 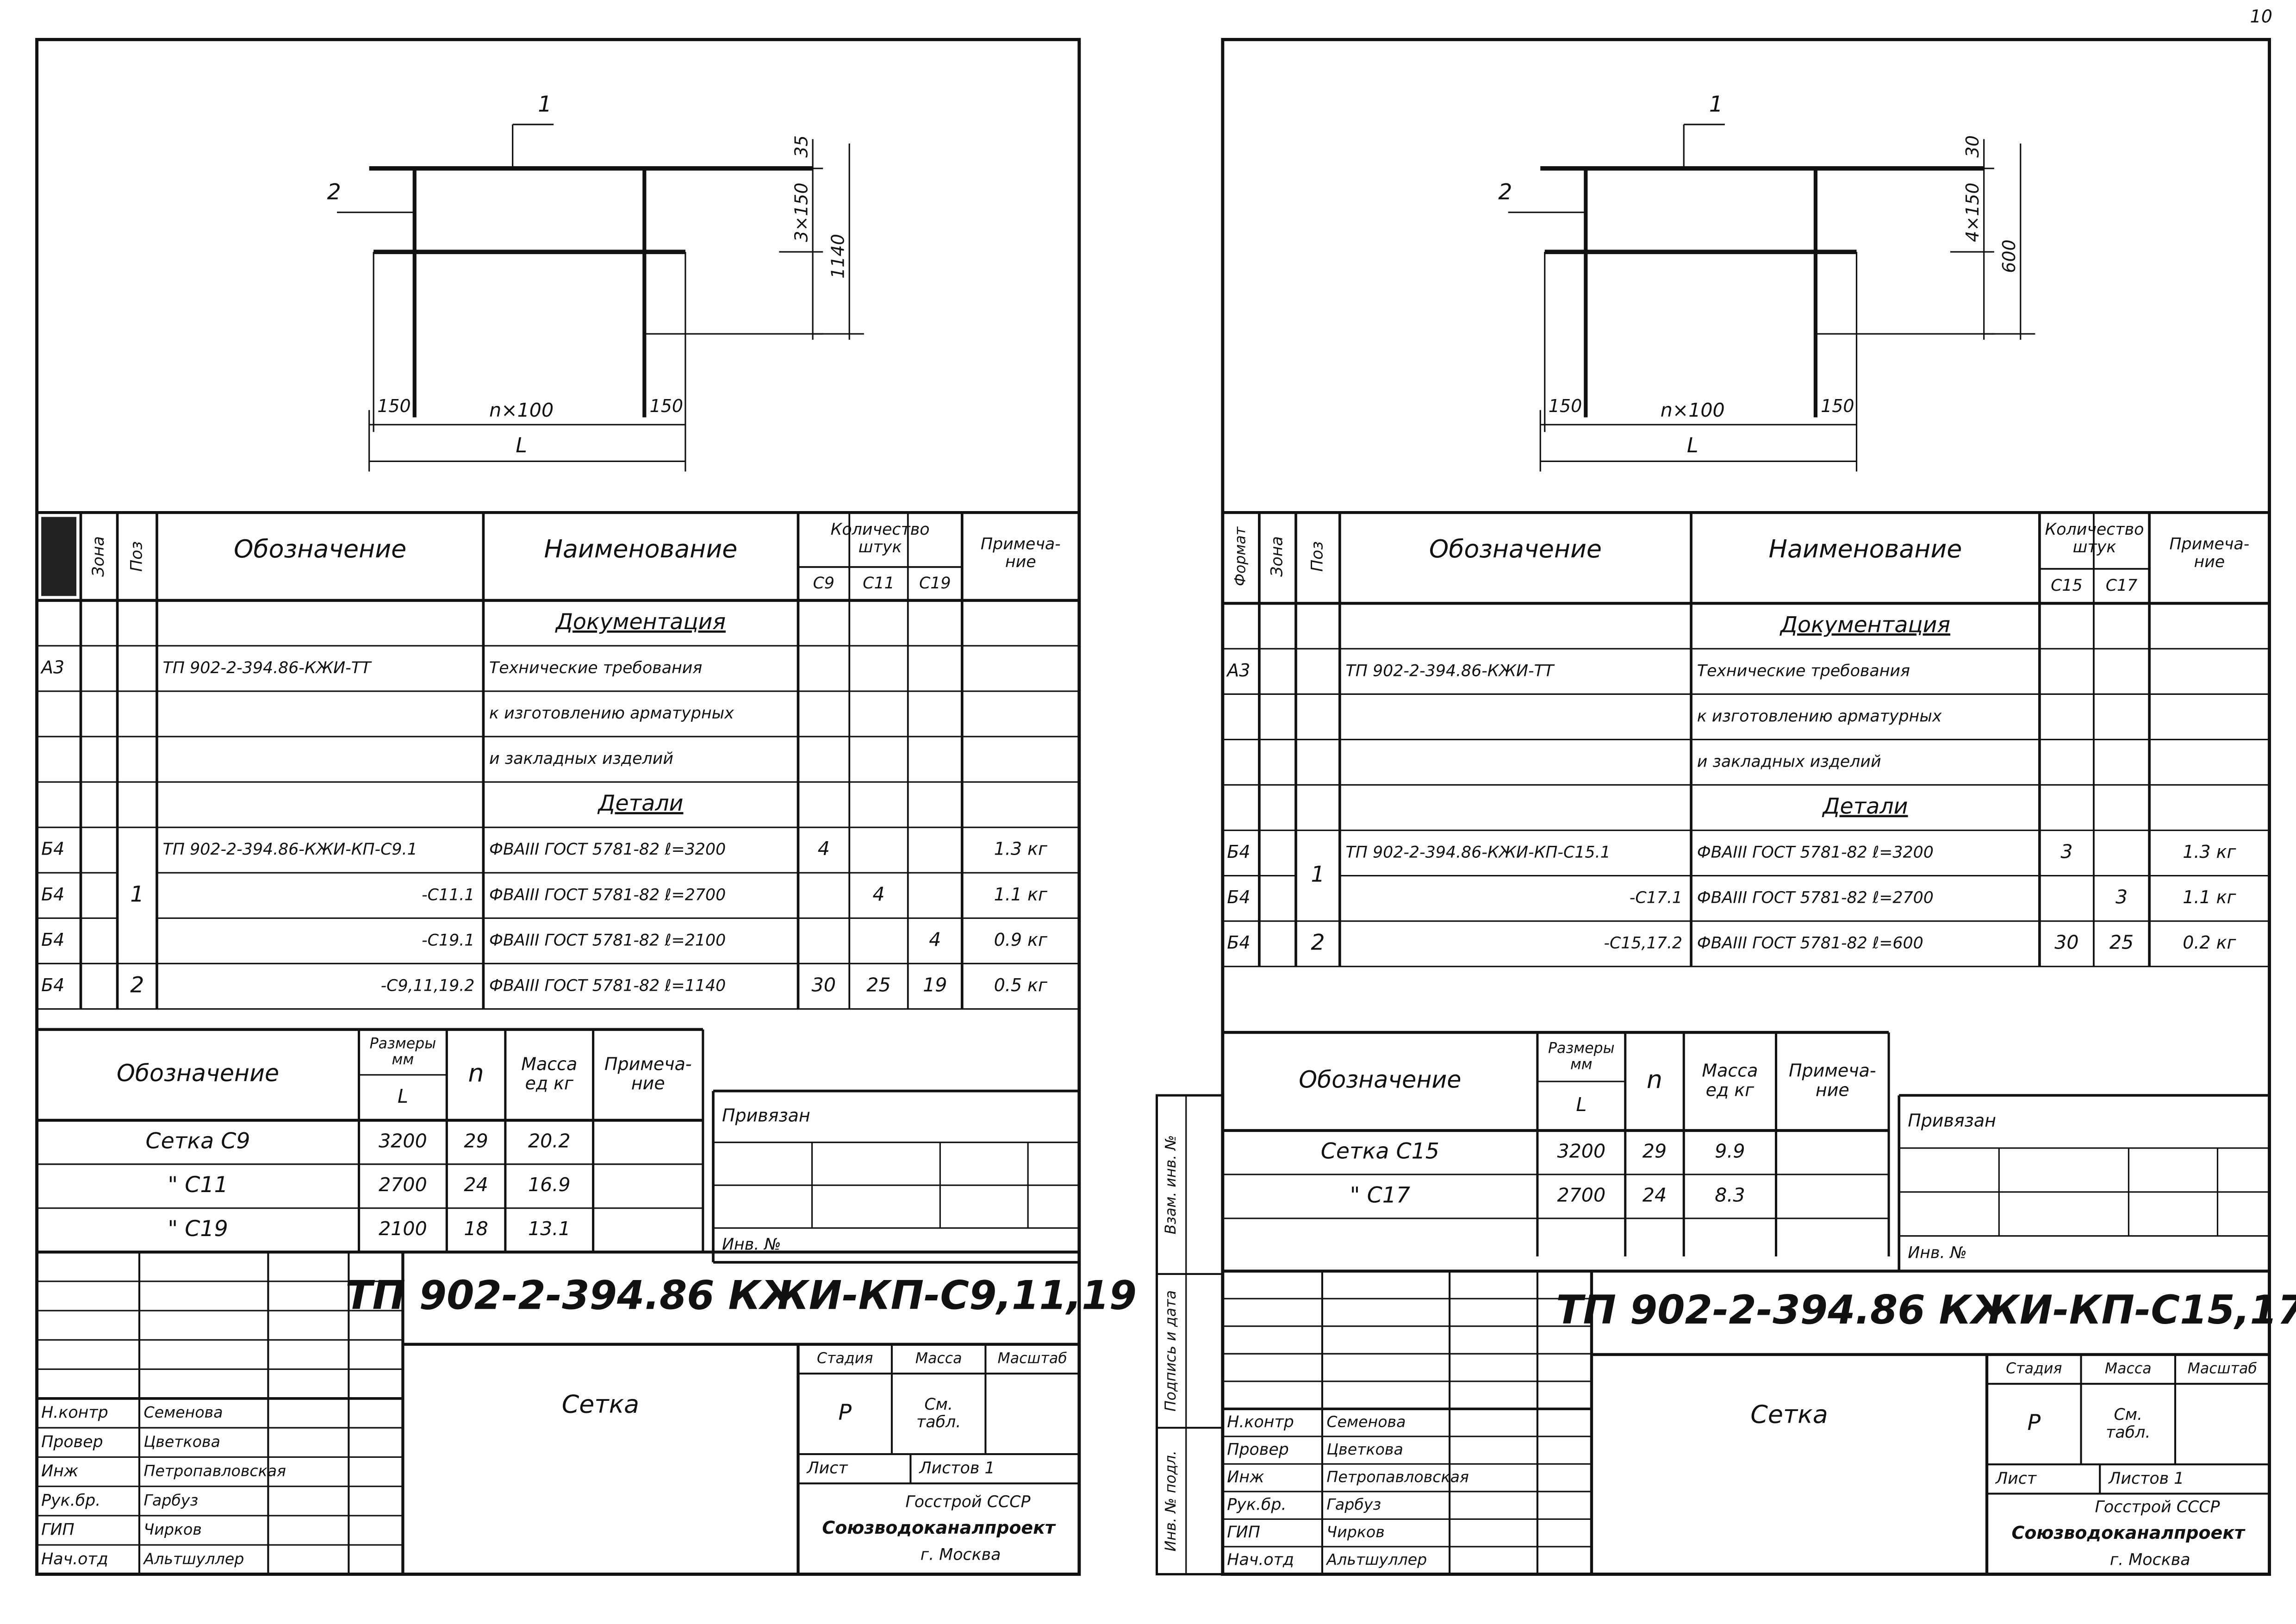 What do you see at coordinates (182, 1441) in the screenshot?
I see `staff-name: Цветкова` at bounding box center [182, 1441].